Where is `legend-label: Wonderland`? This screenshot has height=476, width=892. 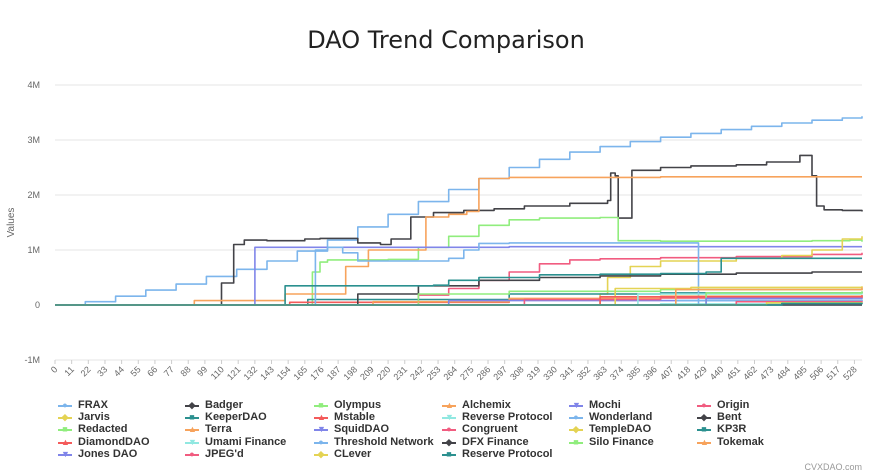
legend-label: Wonderland is located at coordinates (621, 417).